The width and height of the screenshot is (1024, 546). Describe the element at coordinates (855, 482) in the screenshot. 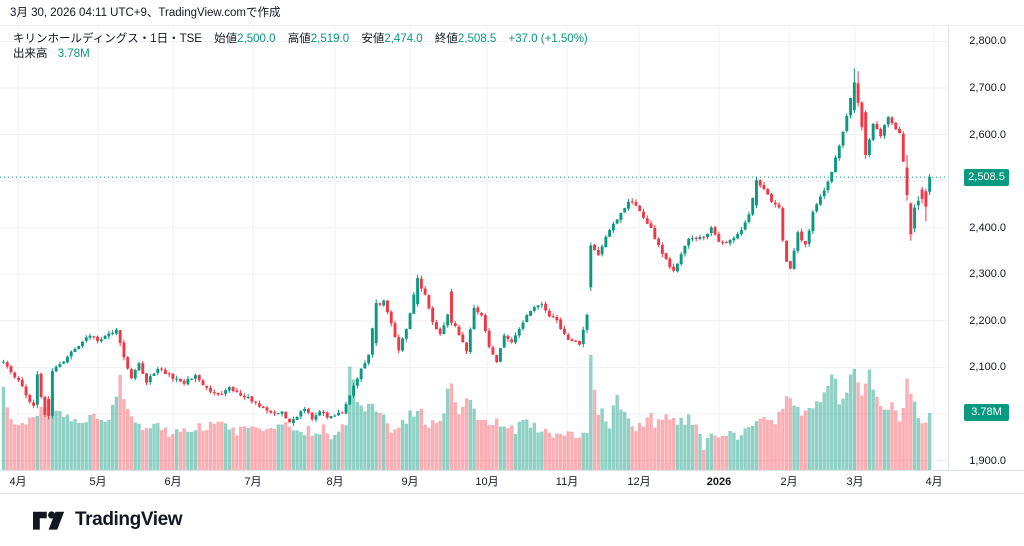

I see `time-axis-tick: 3月` at that location.